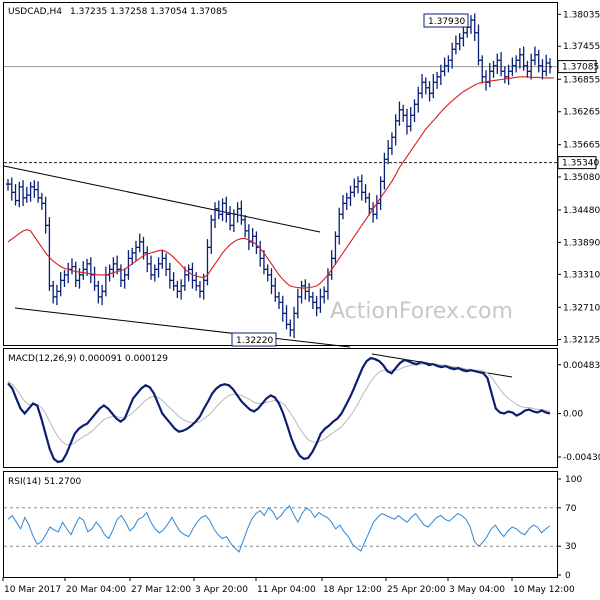  What do you see at coordinates (286, 590) in the screenshot?
I see `time-tick-label: 11 Apr 04:00` at bounding box center [286, 590].